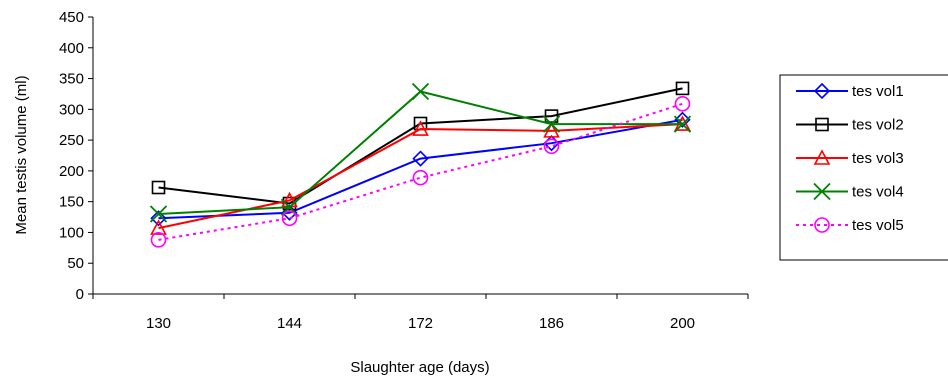 The height and width of the screenshot is (386, 948). I want to click on legend-item-tes-vol3: tes vol3, so click(850, 158).